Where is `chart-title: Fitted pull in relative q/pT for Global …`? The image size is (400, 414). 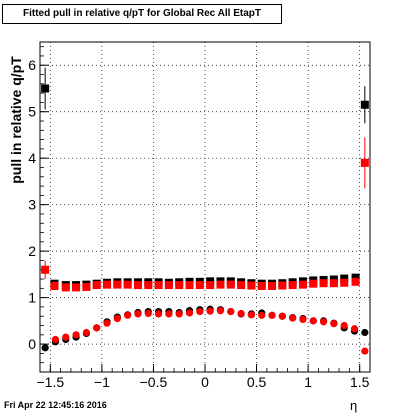
chart-title: Fitted pull in relative q/pT for Global … is located at coordinates (142, 14).